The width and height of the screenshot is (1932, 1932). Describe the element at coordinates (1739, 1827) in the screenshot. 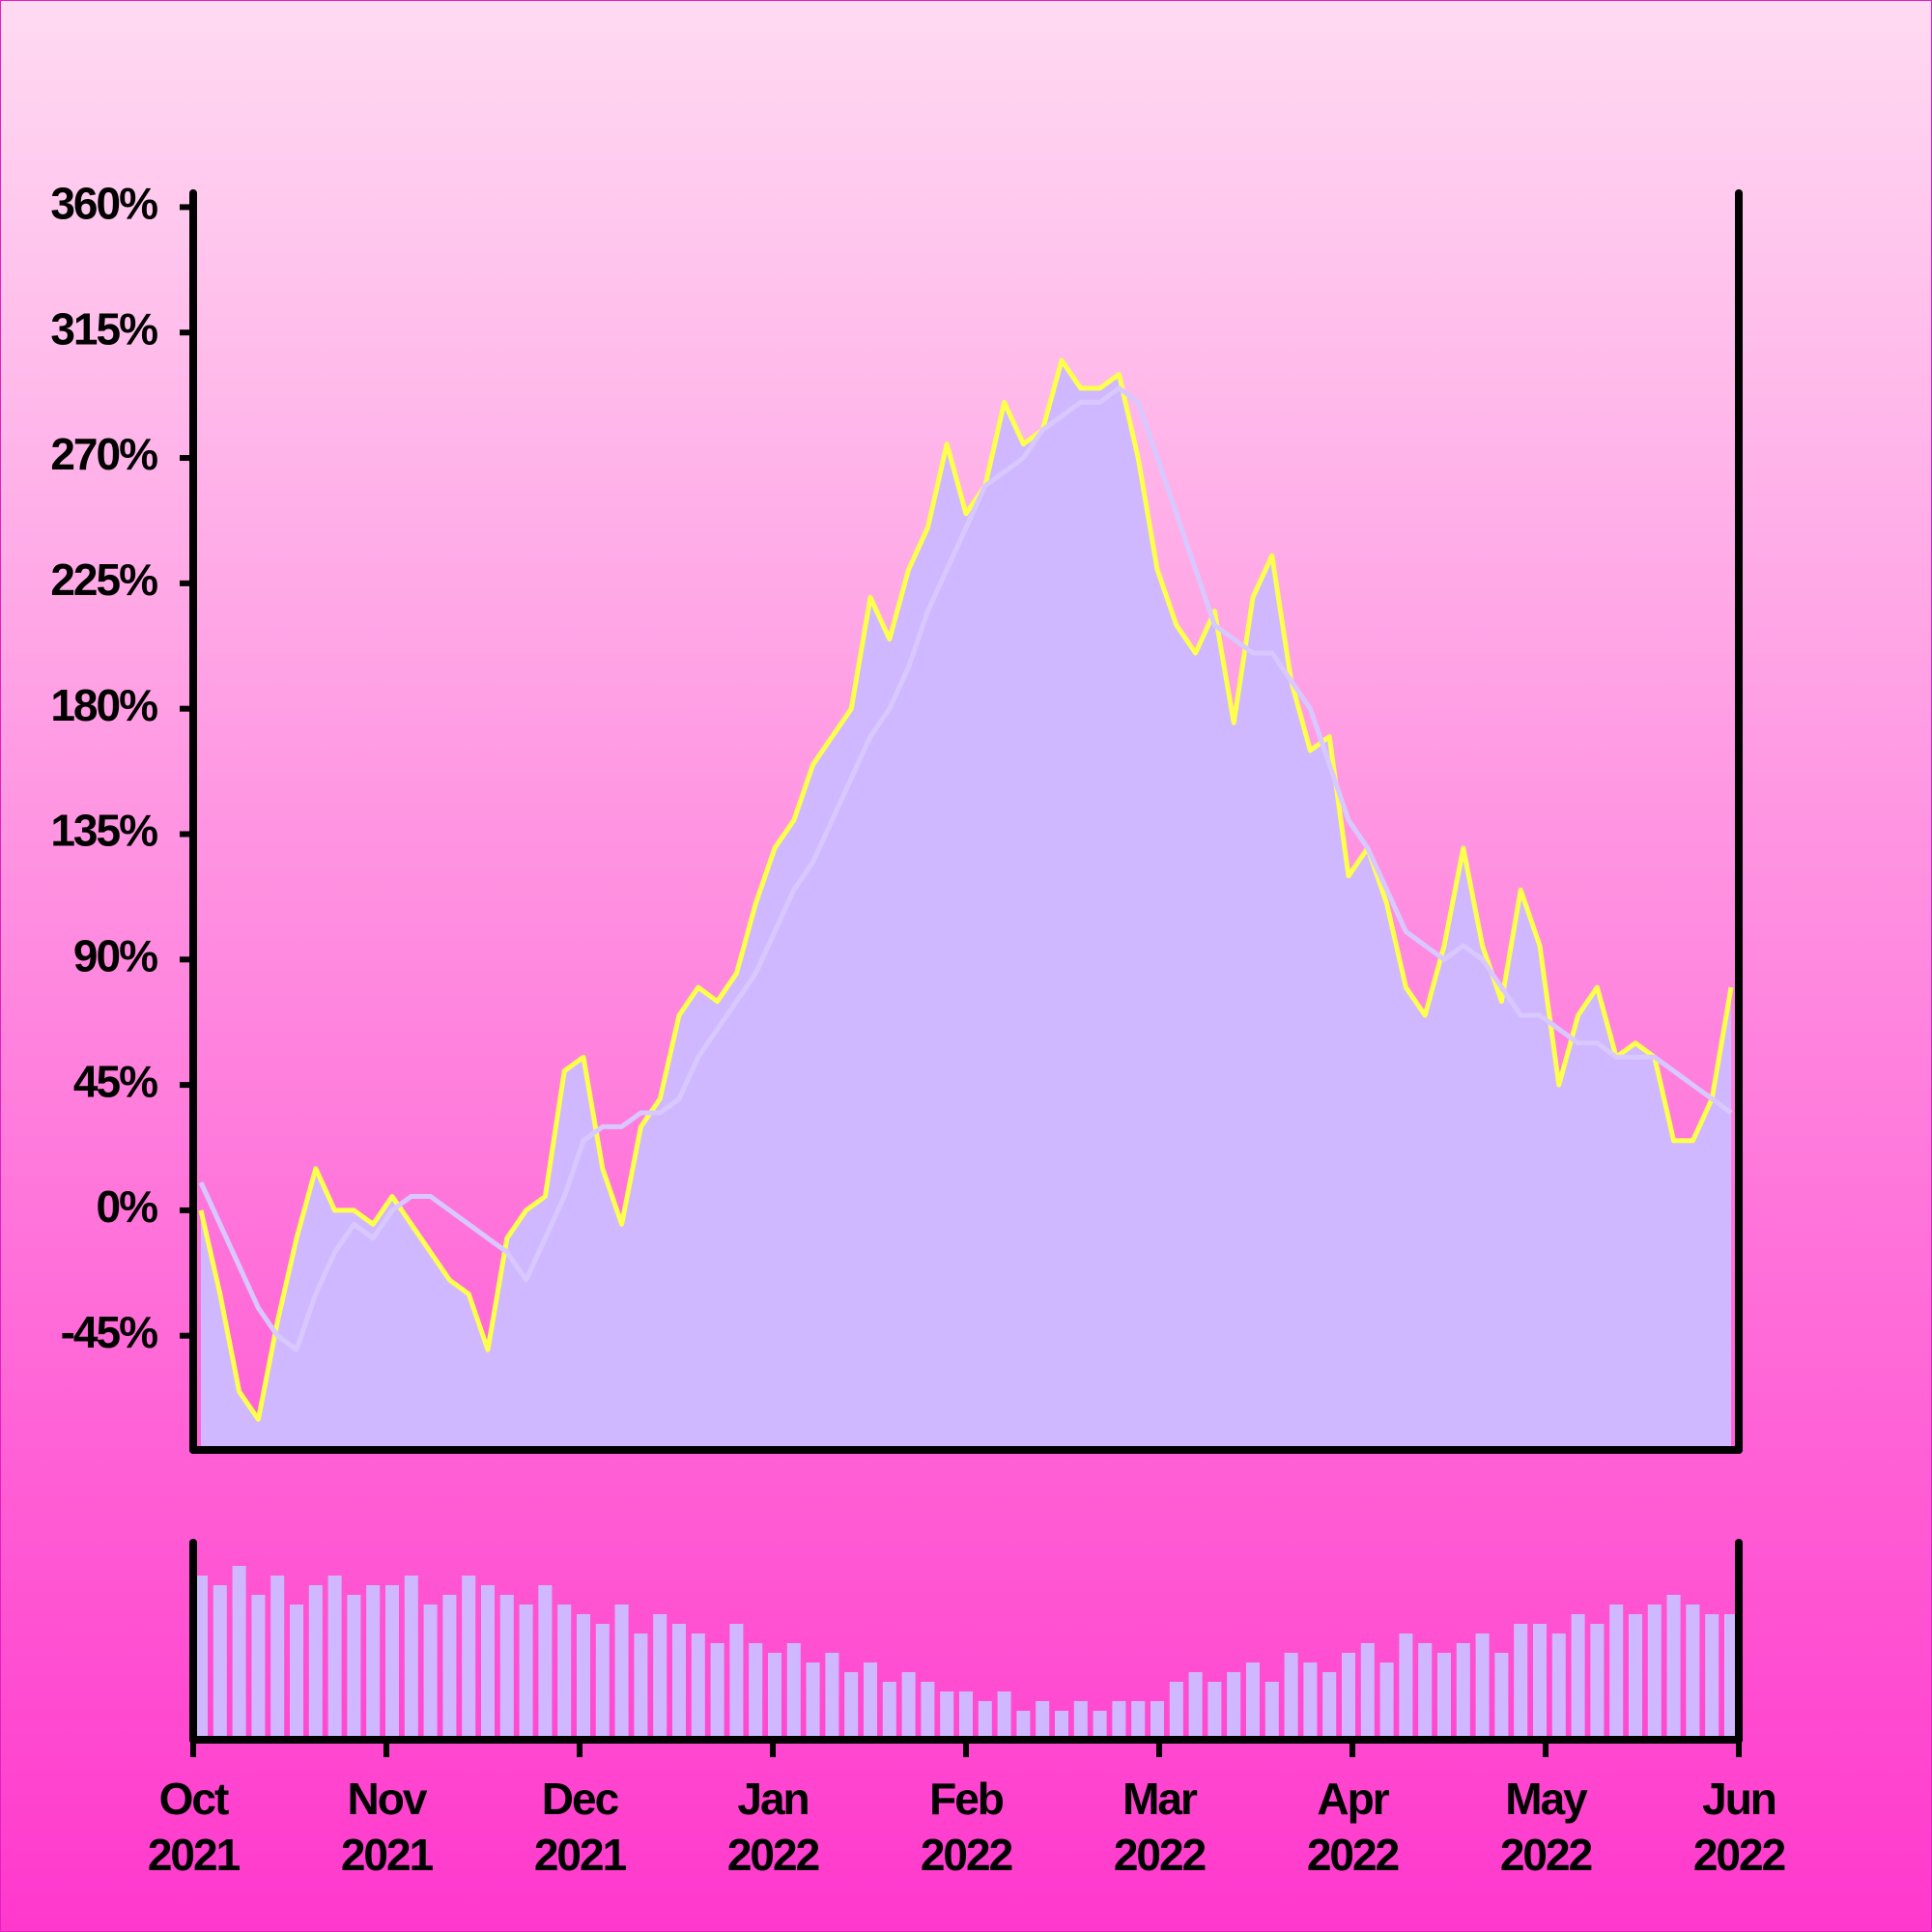

I see `x-tick-label: Jun 2022` at that location.